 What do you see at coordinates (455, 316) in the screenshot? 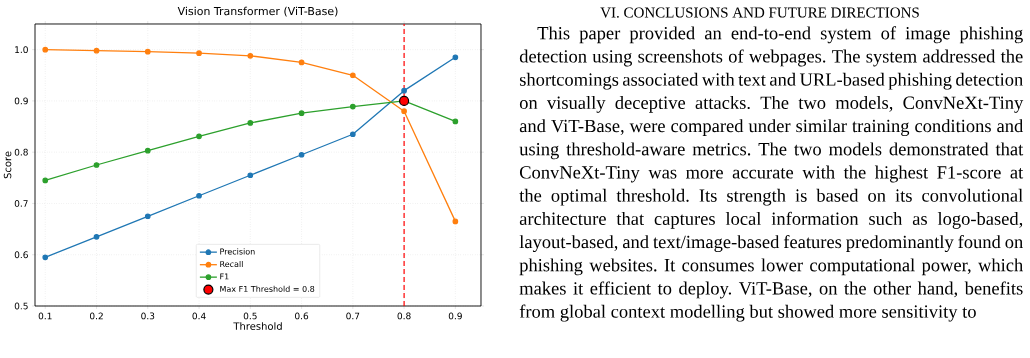
I see `x-tick-label: 0.9` at bounding box center [455, 316].